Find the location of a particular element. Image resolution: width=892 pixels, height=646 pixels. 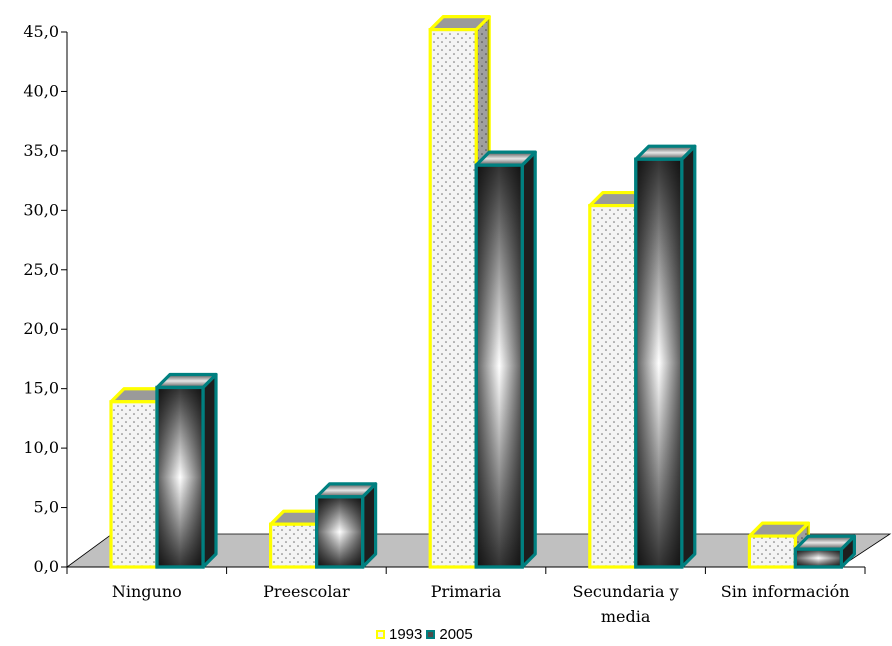

category-label: Preescolar is located at coordinates (306, 591).